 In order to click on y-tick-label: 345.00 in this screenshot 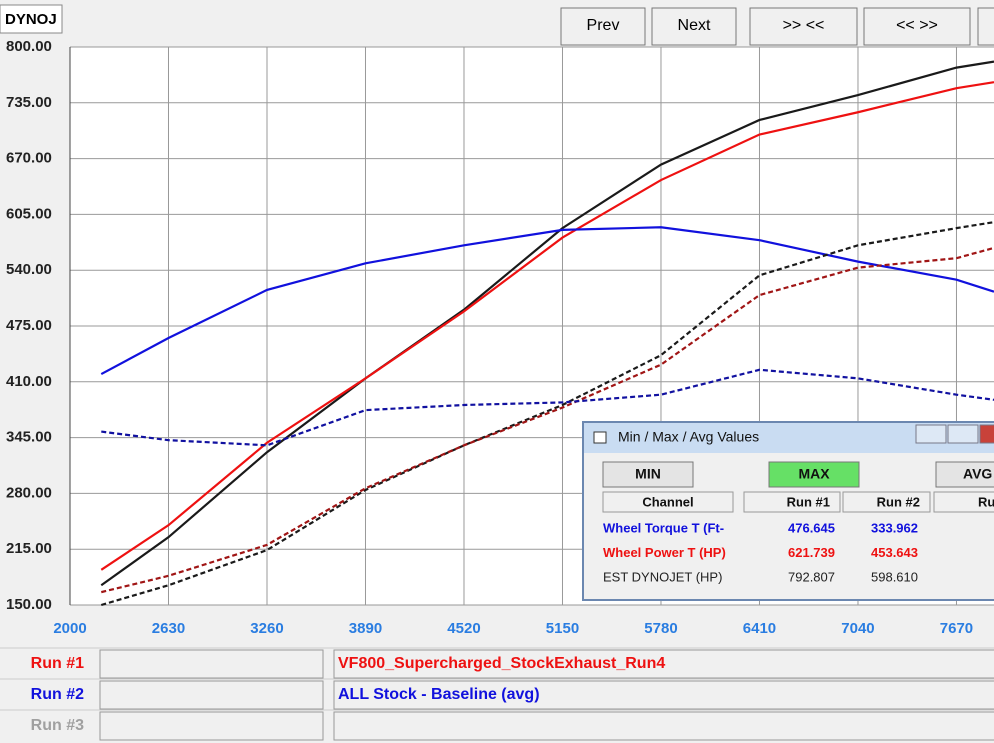, I will do `click(29, 437)`.